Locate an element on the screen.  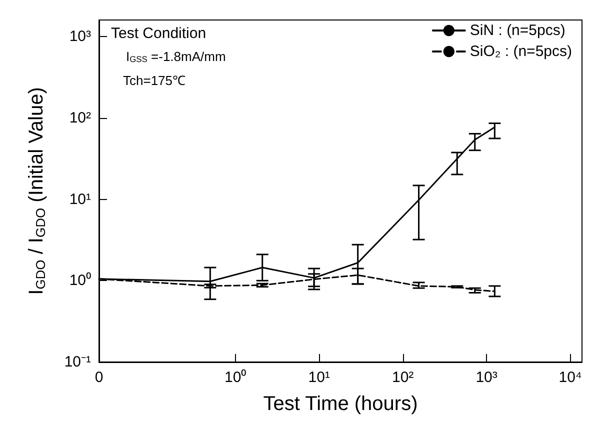
y-tick-label: 10² is located at coordinates (80, 117).